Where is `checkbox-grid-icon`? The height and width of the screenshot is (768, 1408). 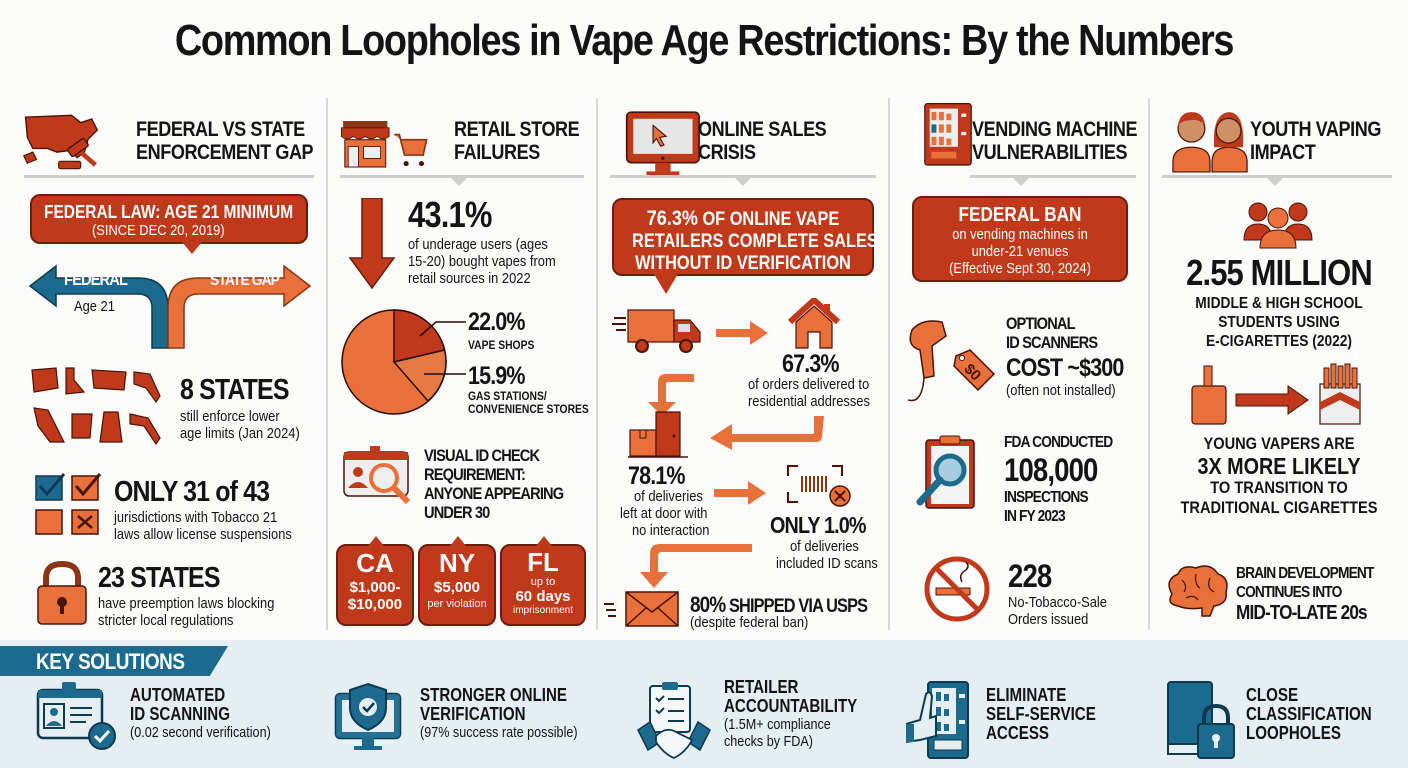
checkbox-grid-icon is located at coordinates (68, 504).